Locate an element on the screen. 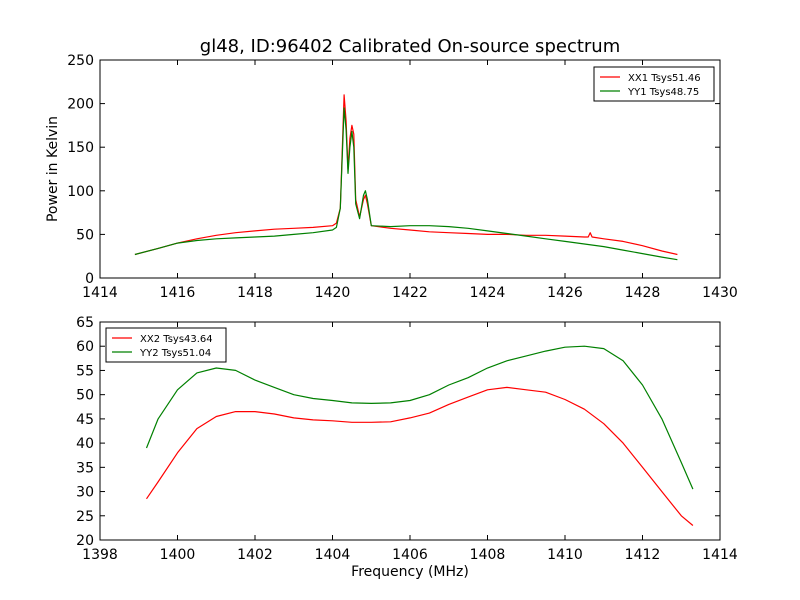 The width and height of the screenshot is (800, 600). y-tick-label: 150 is located at coordinates (80, 148).